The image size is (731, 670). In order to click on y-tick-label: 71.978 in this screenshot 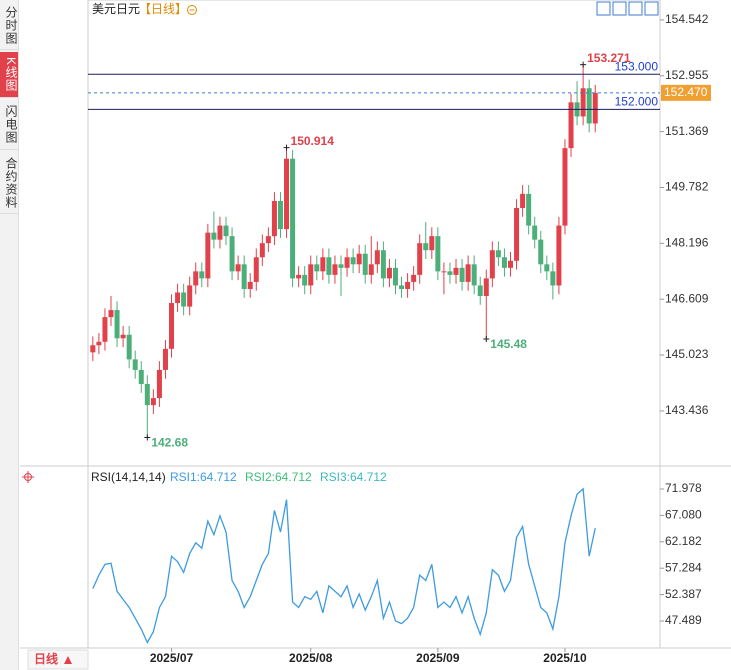, I will do `click(683, 488)`.